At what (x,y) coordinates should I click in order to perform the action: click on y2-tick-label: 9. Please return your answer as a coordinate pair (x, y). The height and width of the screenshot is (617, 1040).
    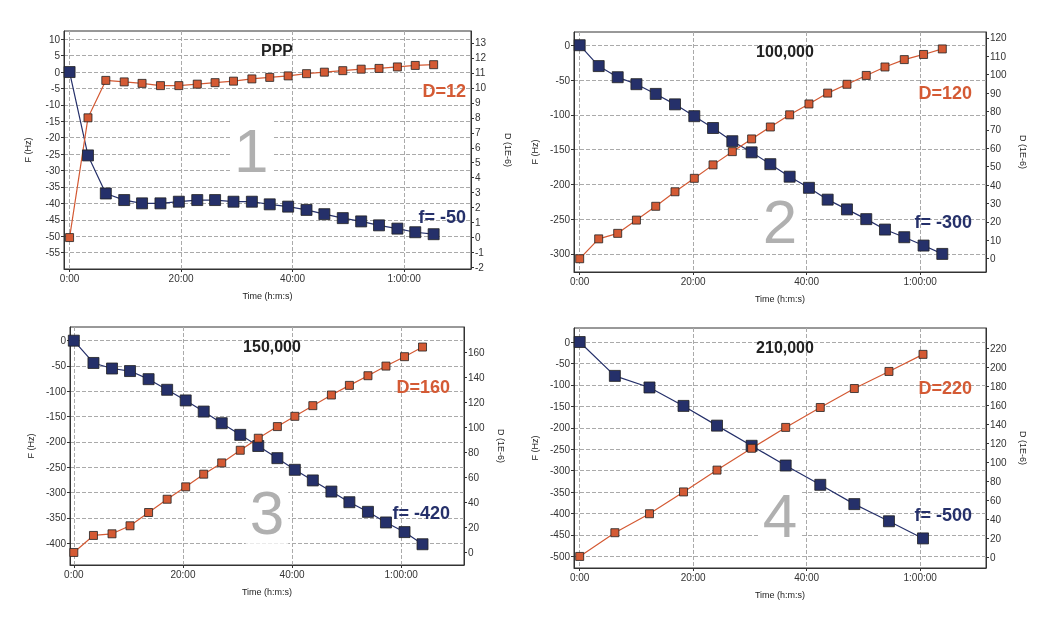
    Looking at the image, I should click on (478, 103).